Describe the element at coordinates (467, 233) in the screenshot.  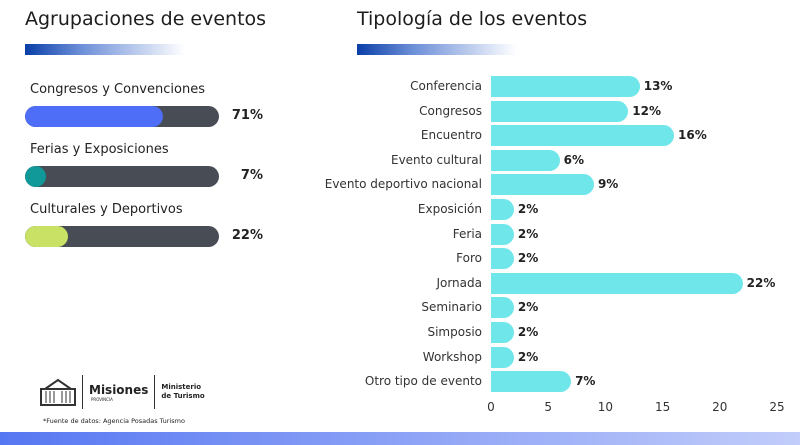
I see `category-label: Feria` at that location.